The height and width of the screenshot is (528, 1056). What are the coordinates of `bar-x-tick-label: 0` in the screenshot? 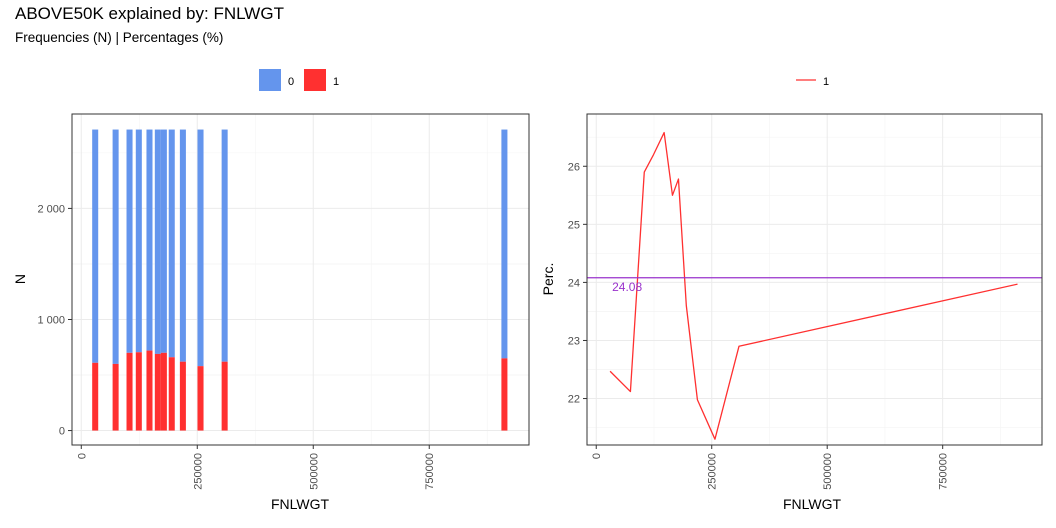 It's located at (82, 456).